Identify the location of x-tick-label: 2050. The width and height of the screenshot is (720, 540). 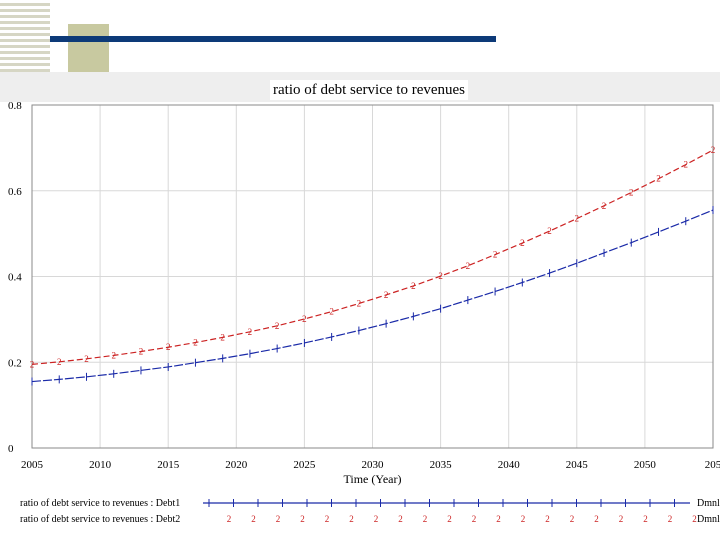
(645, 465).